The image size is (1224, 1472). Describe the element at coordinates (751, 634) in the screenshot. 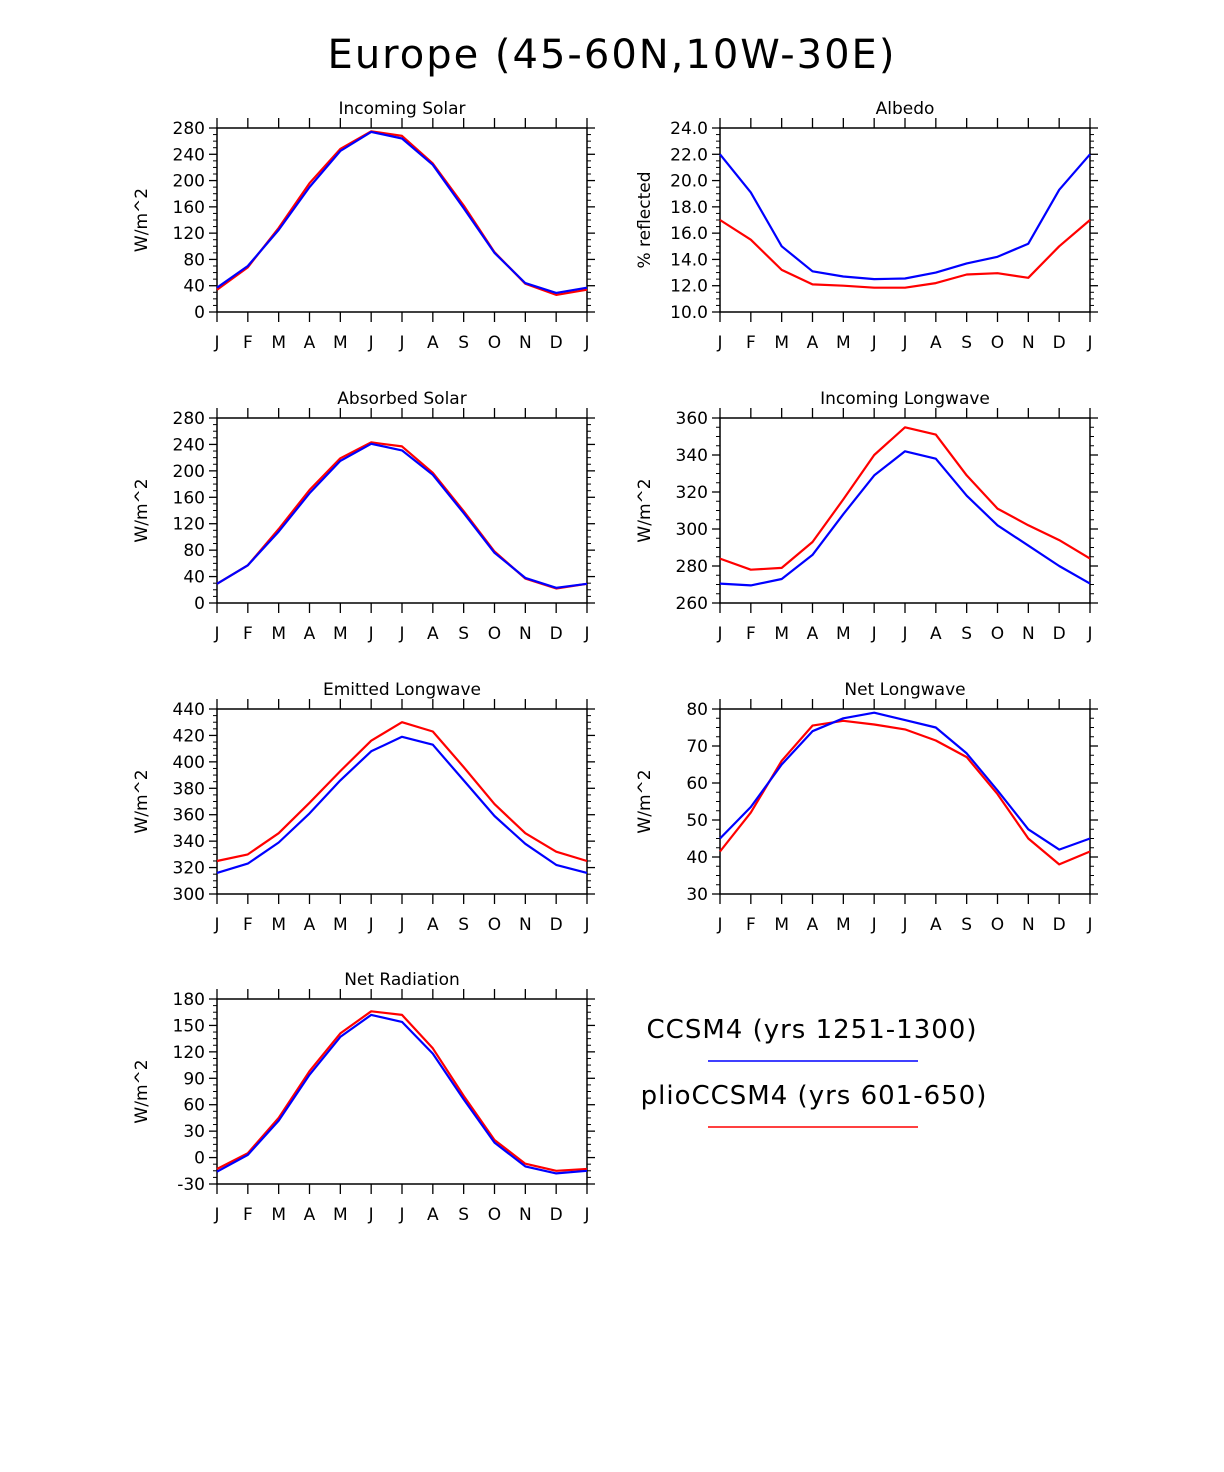

I see `incoming-longwave-xtick-label: F` at that location.